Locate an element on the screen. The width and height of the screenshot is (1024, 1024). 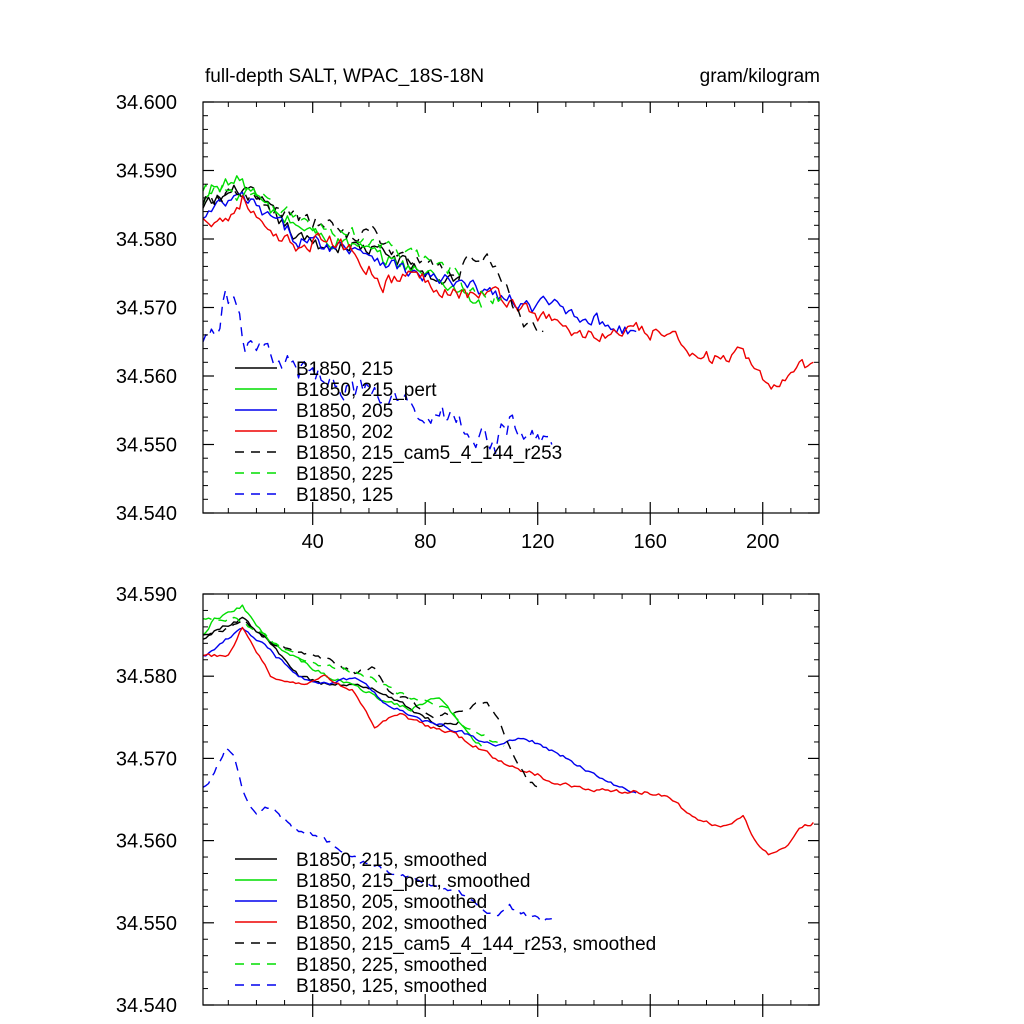
series-line-b1850-125-smoothed is located at coordinates (377, 835).